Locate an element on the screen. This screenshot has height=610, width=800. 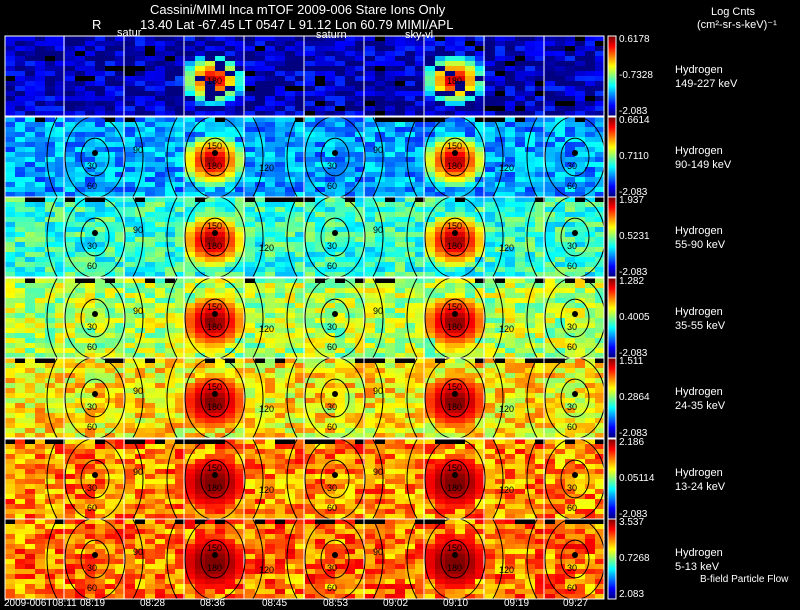
energy-label: 24-35 keV is located at coordinates (700, 406).